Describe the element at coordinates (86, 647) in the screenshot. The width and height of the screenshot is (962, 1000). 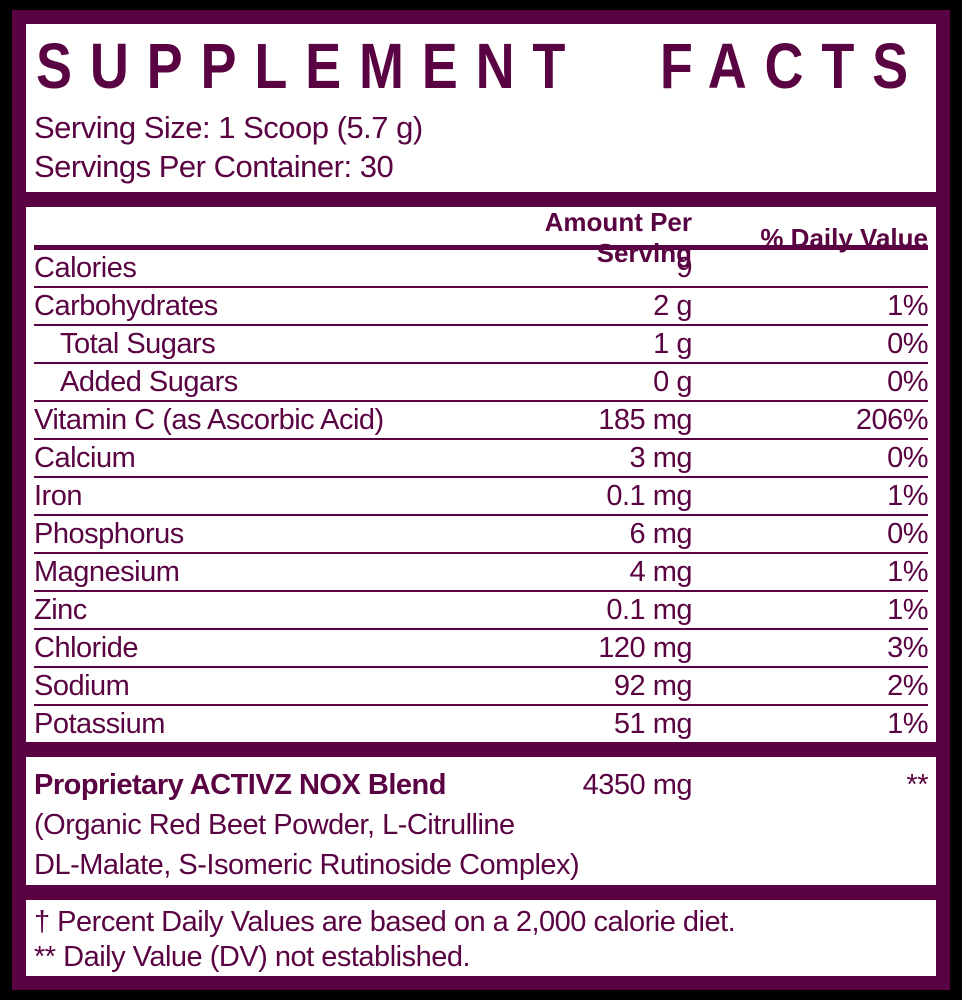
I see `nutrient-name: Chloride` at that location.